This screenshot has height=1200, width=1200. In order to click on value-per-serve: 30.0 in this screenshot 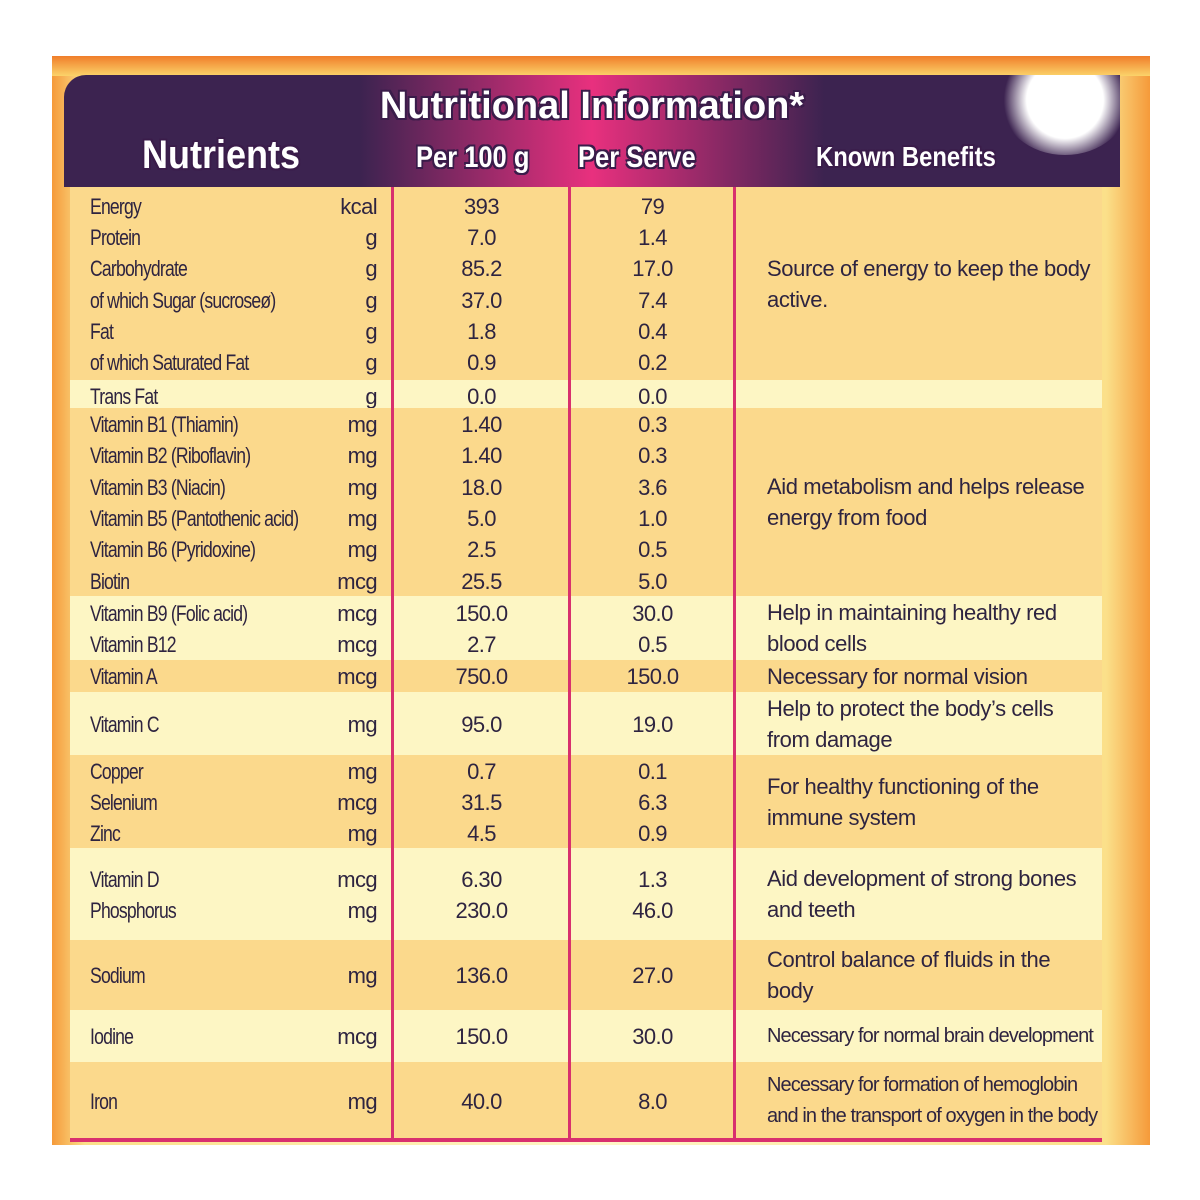, I will do `click(652, 613)`.